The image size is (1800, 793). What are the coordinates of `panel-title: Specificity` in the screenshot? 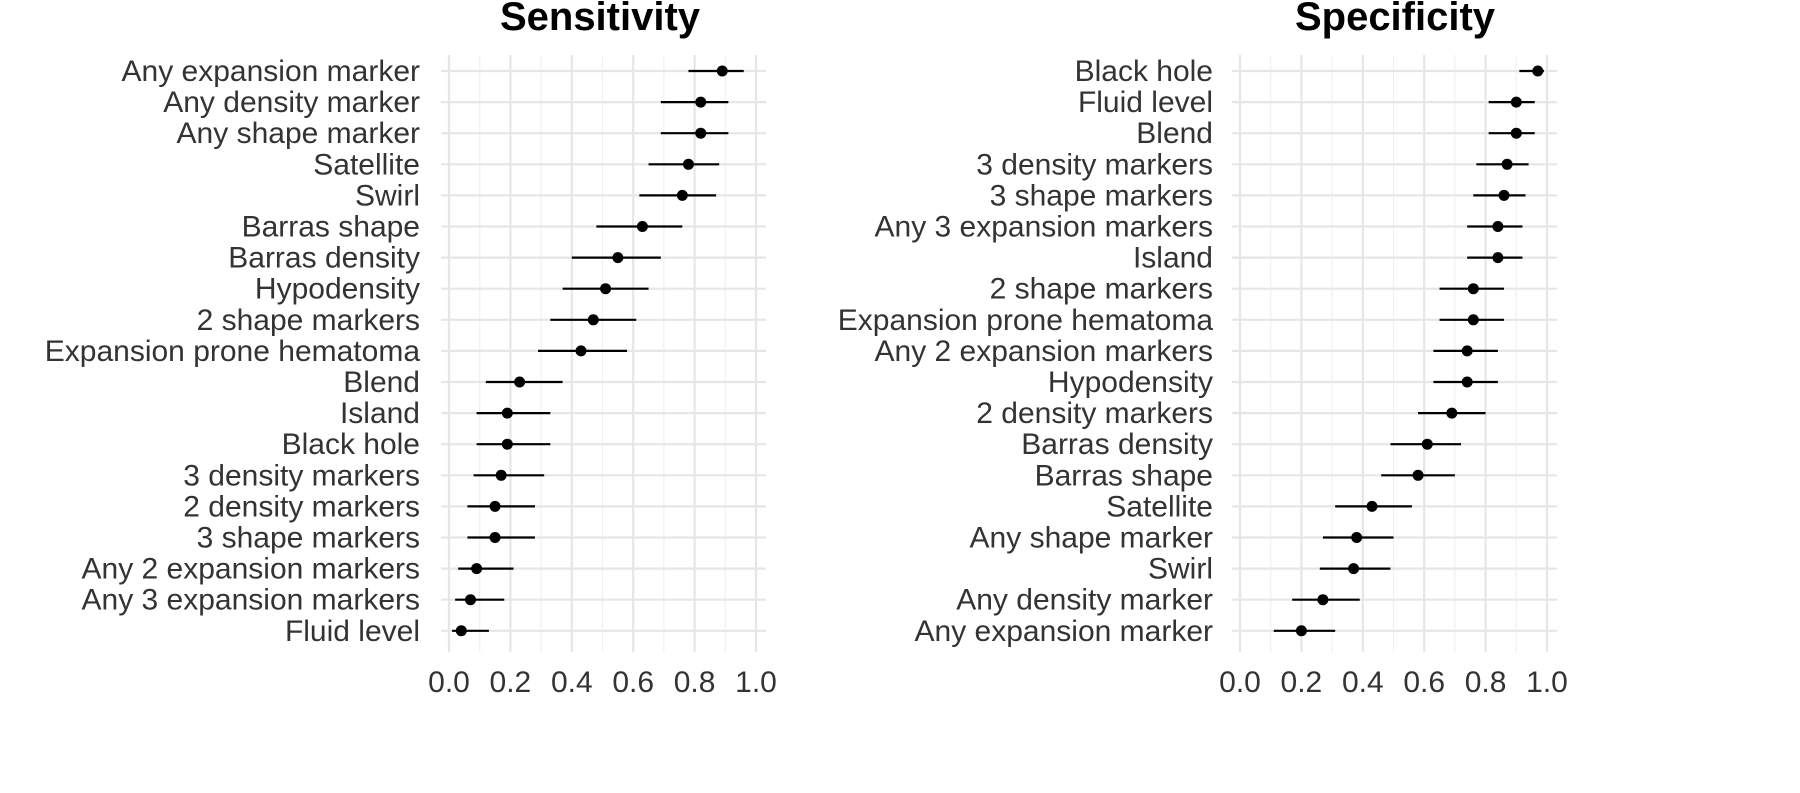 It's located at (1395, 19).